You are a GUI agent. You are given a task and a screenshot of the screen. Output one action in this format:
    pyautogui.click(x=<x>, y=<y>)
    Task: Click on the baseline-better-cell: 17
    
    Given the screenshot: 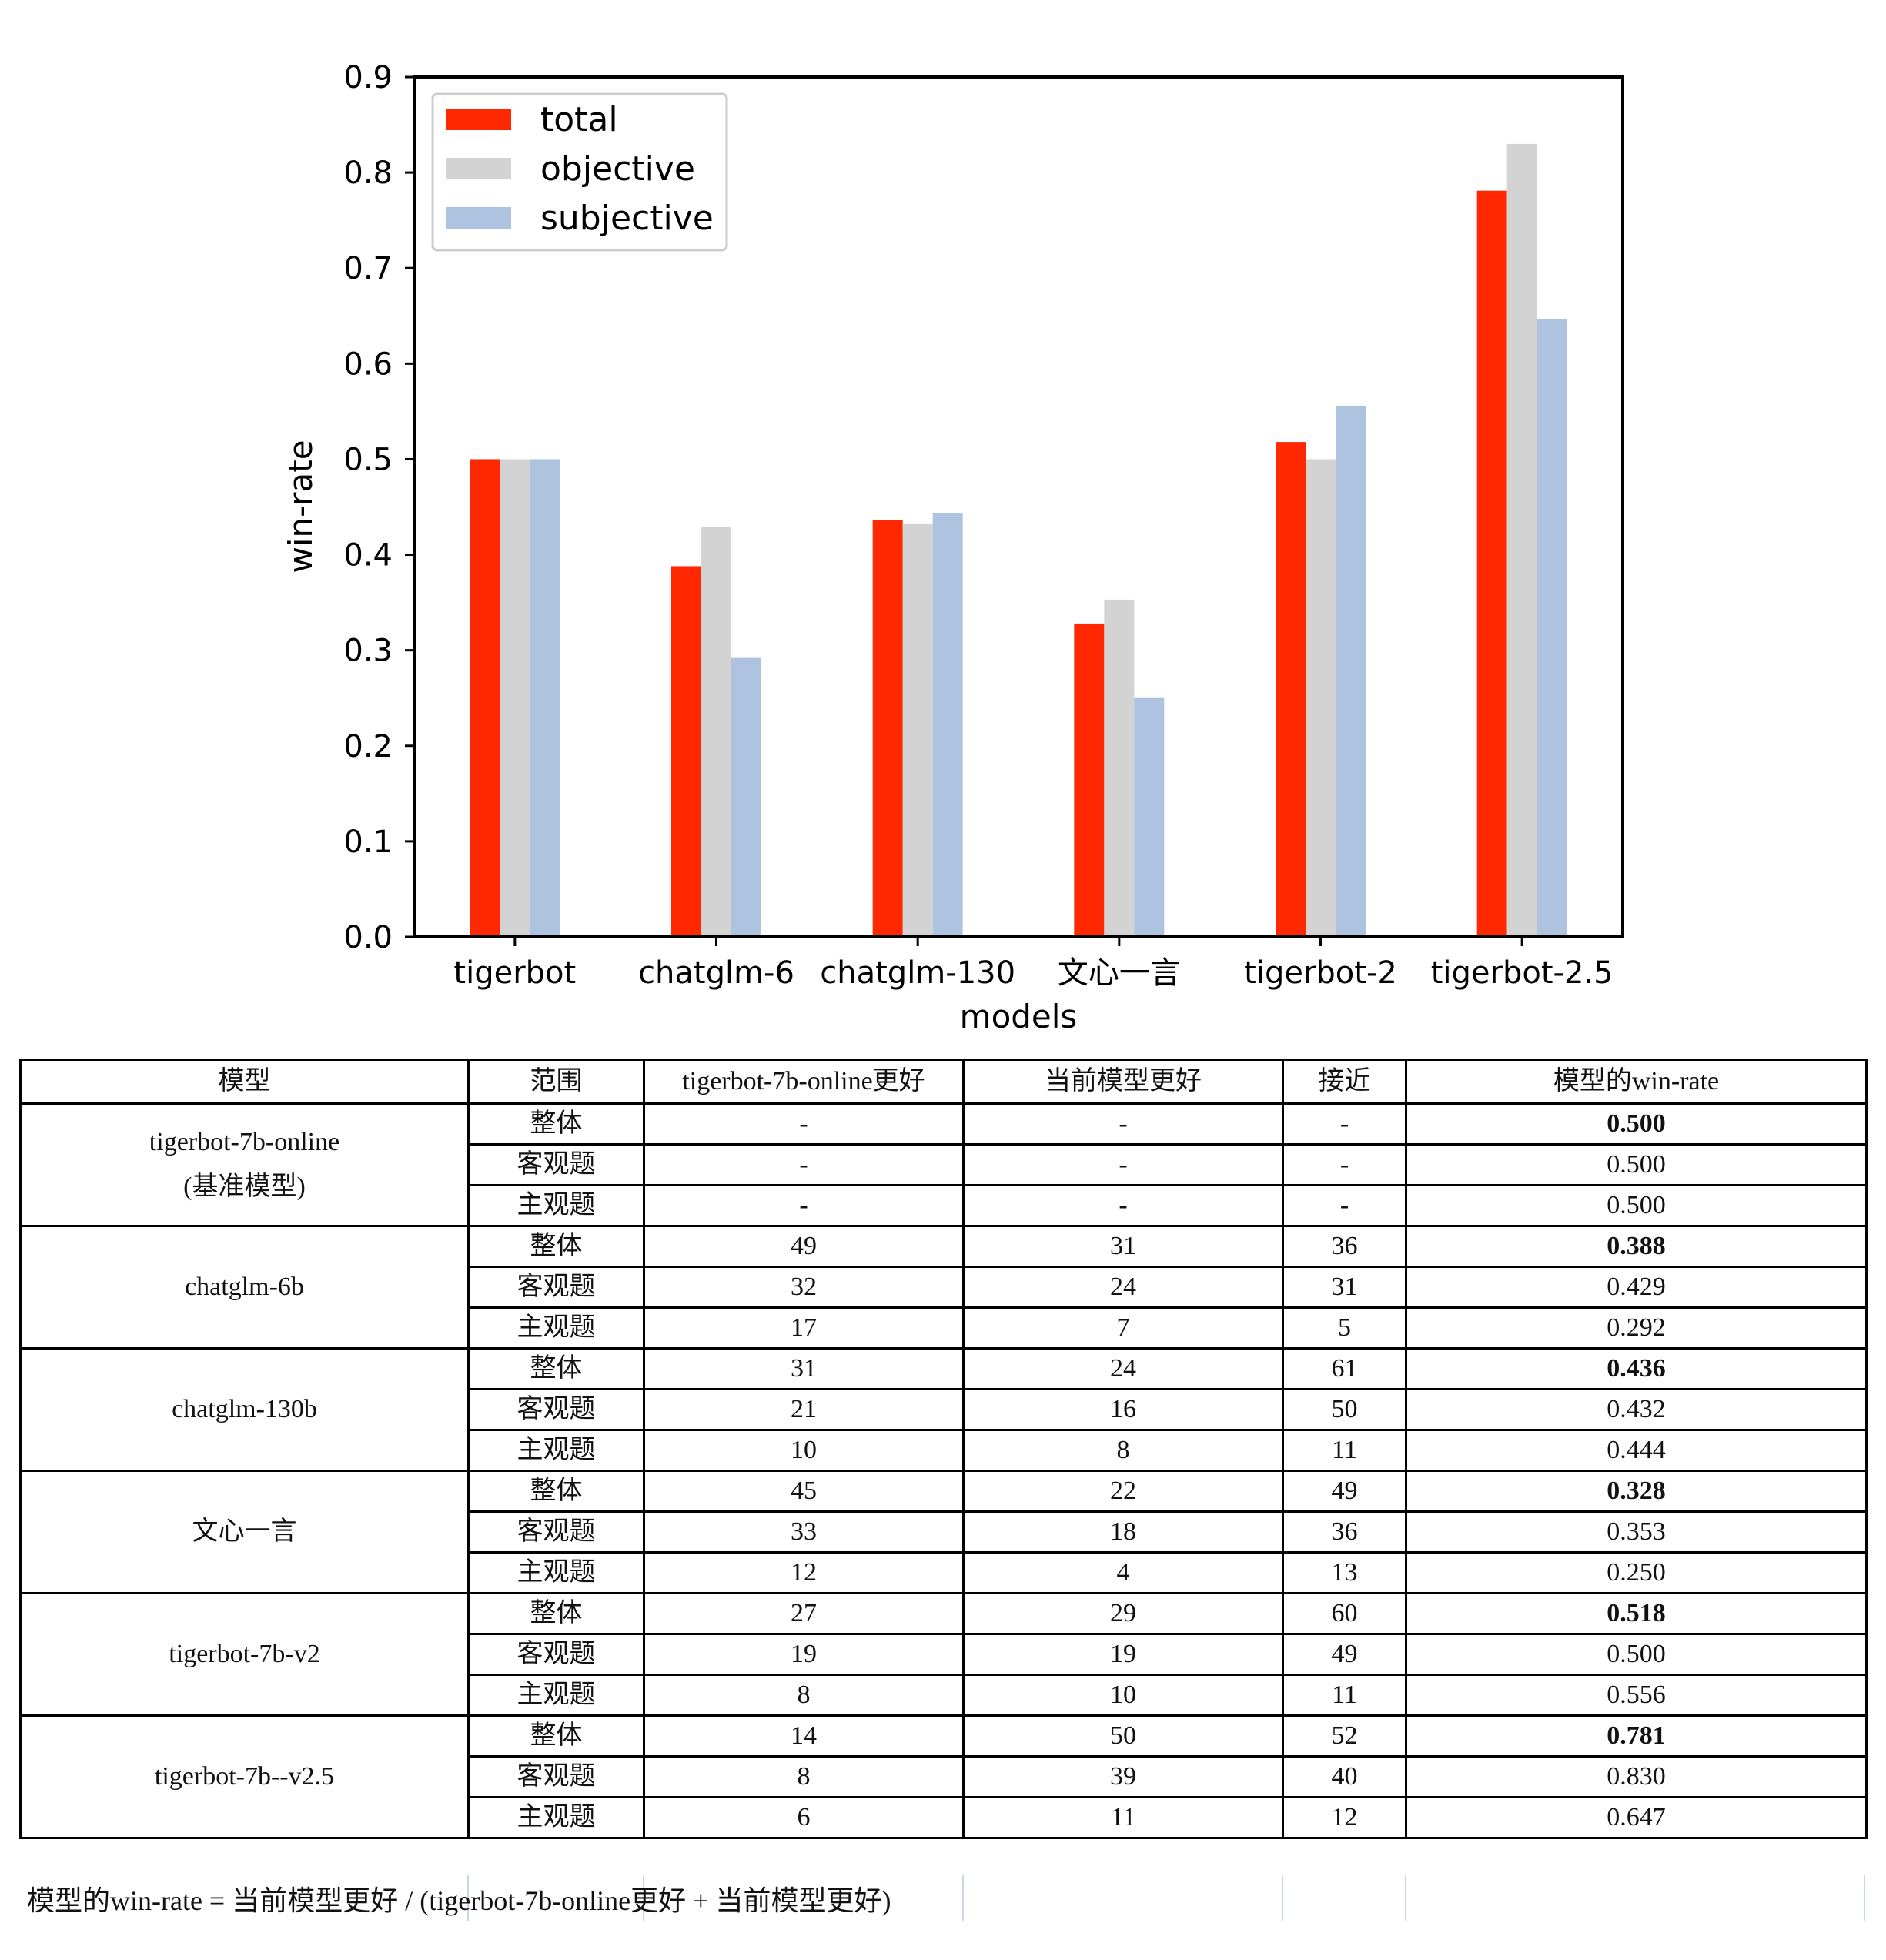 What is the action you would take?
    pyautogui.click(x=804, y=1328)
    